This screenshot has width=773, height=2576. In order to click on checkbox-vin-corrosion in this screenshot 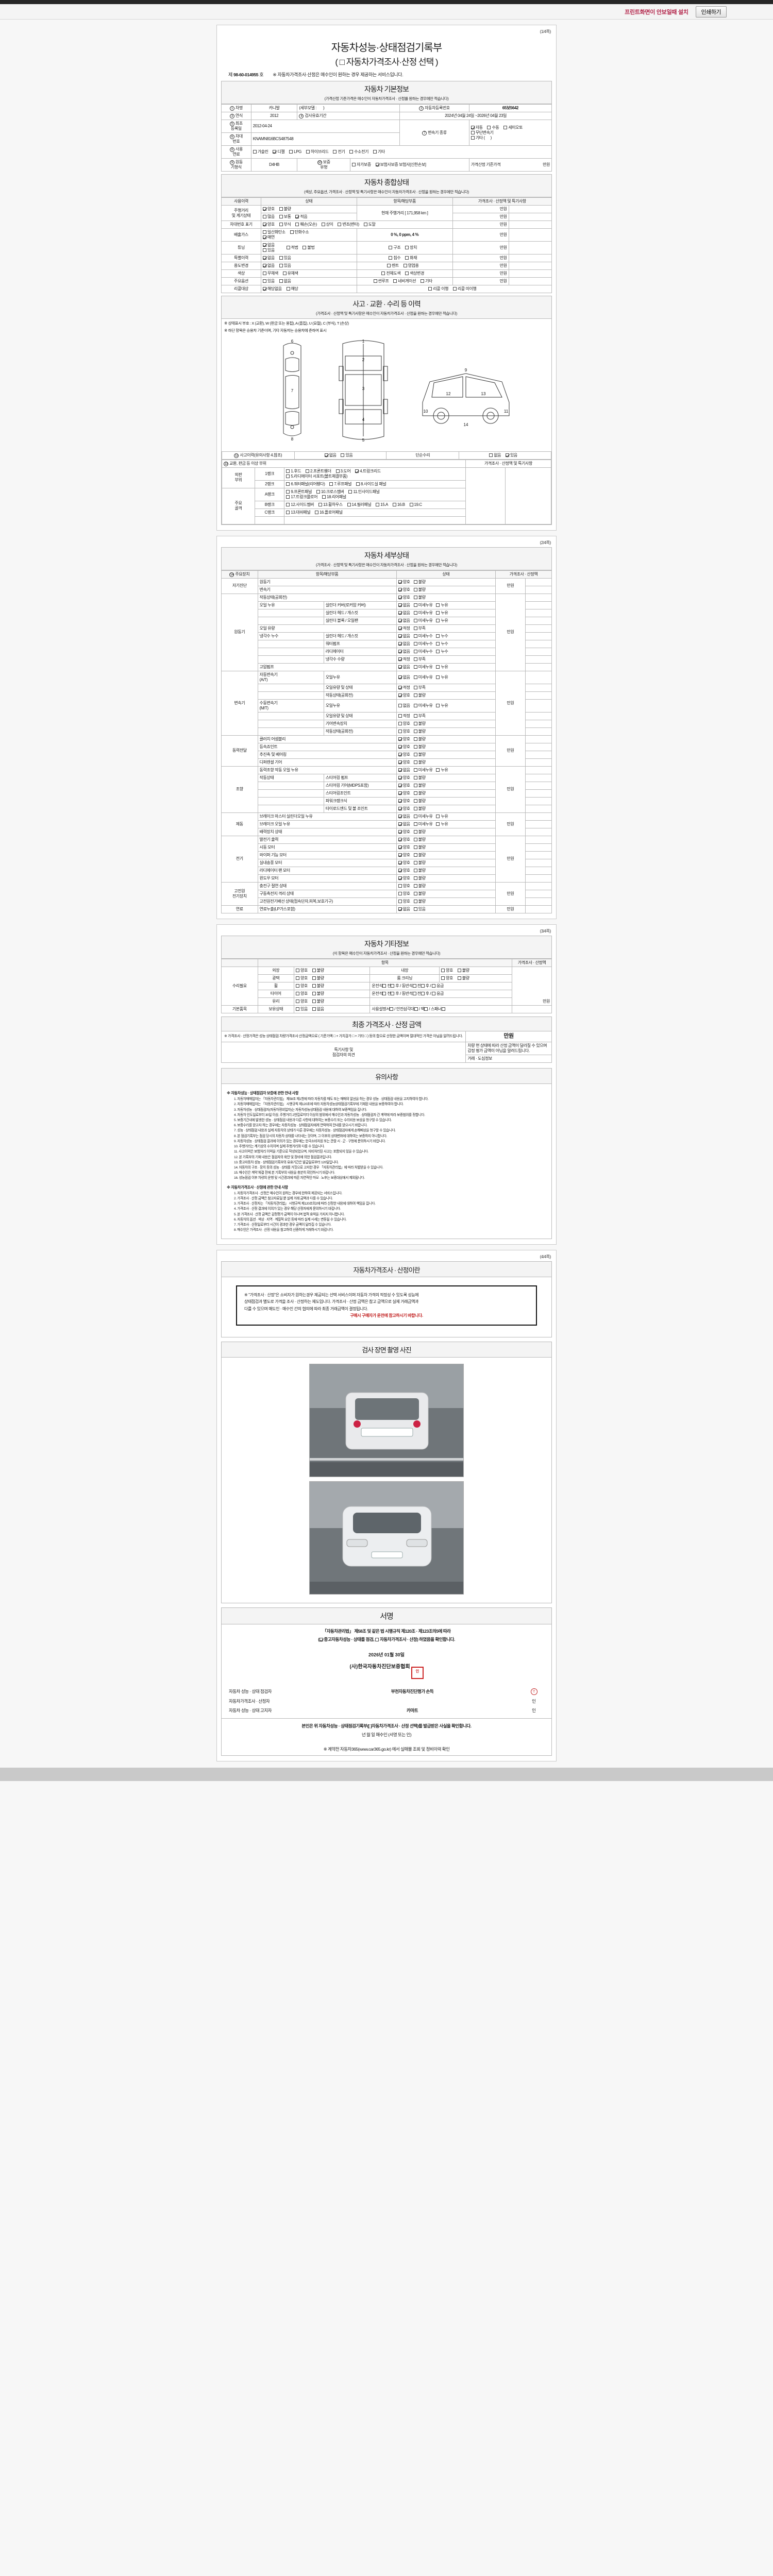, I will do `click(281, 225)`.